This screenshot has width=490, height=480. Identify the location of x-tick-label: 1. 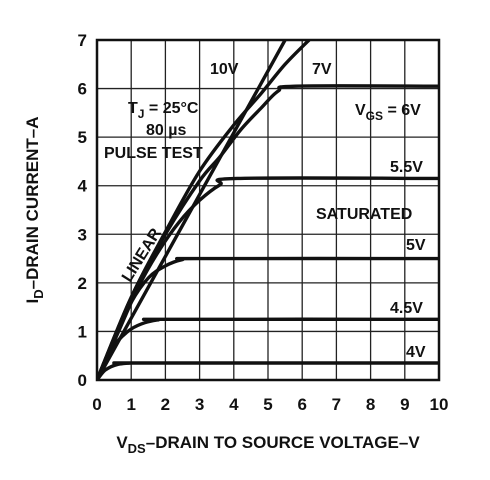
(130, 404).